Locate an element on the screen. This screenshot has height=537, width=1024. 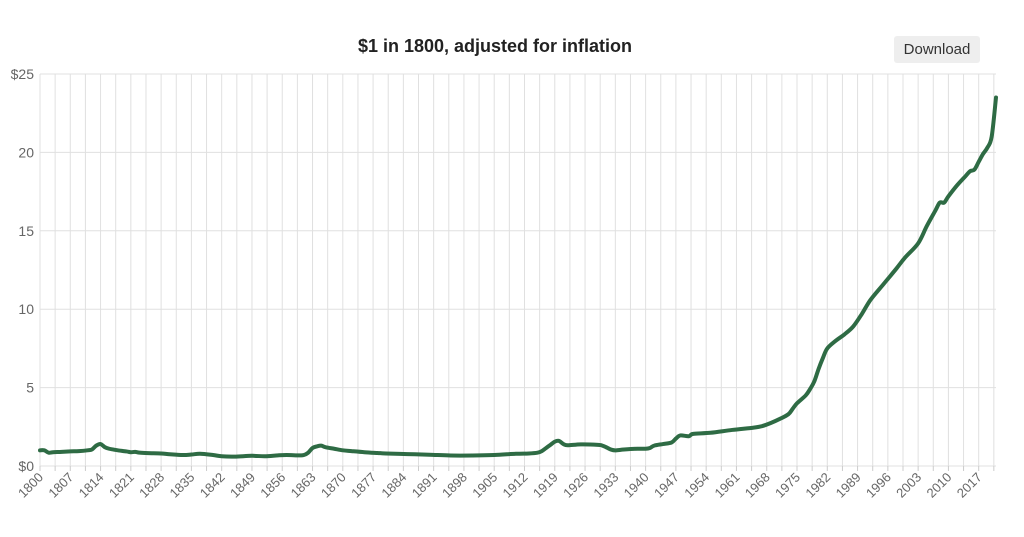
x-tick-label: 1835 is located at coordinates (181, 485).